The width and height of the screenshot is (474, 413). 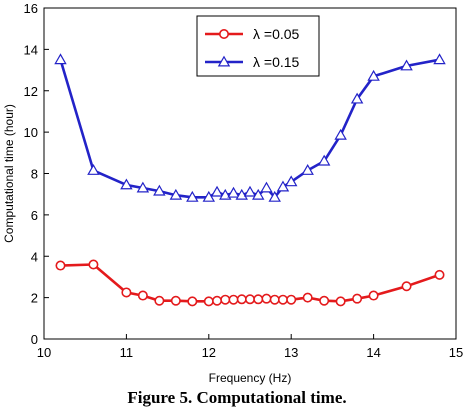 What do you see at coordinates (127, 352) in the screenshot?
I see `x-tick-label: 11` at bounding box center [127, 352].